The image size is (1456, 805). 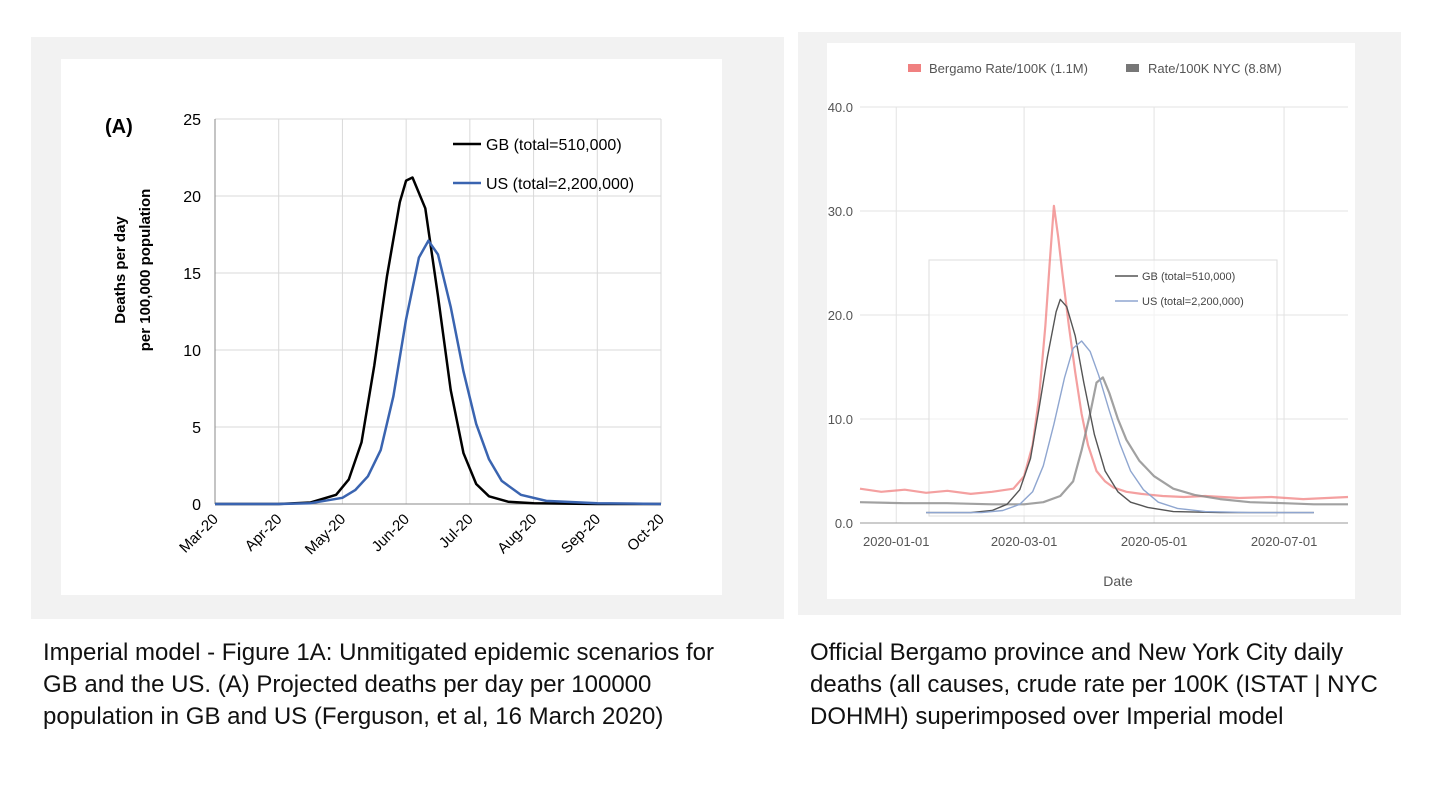 What do you see at coordinates (1154, 541) in the screenshot?
I see `x-tick-label: 2020-05-01` at bounding box center [1154, 541].